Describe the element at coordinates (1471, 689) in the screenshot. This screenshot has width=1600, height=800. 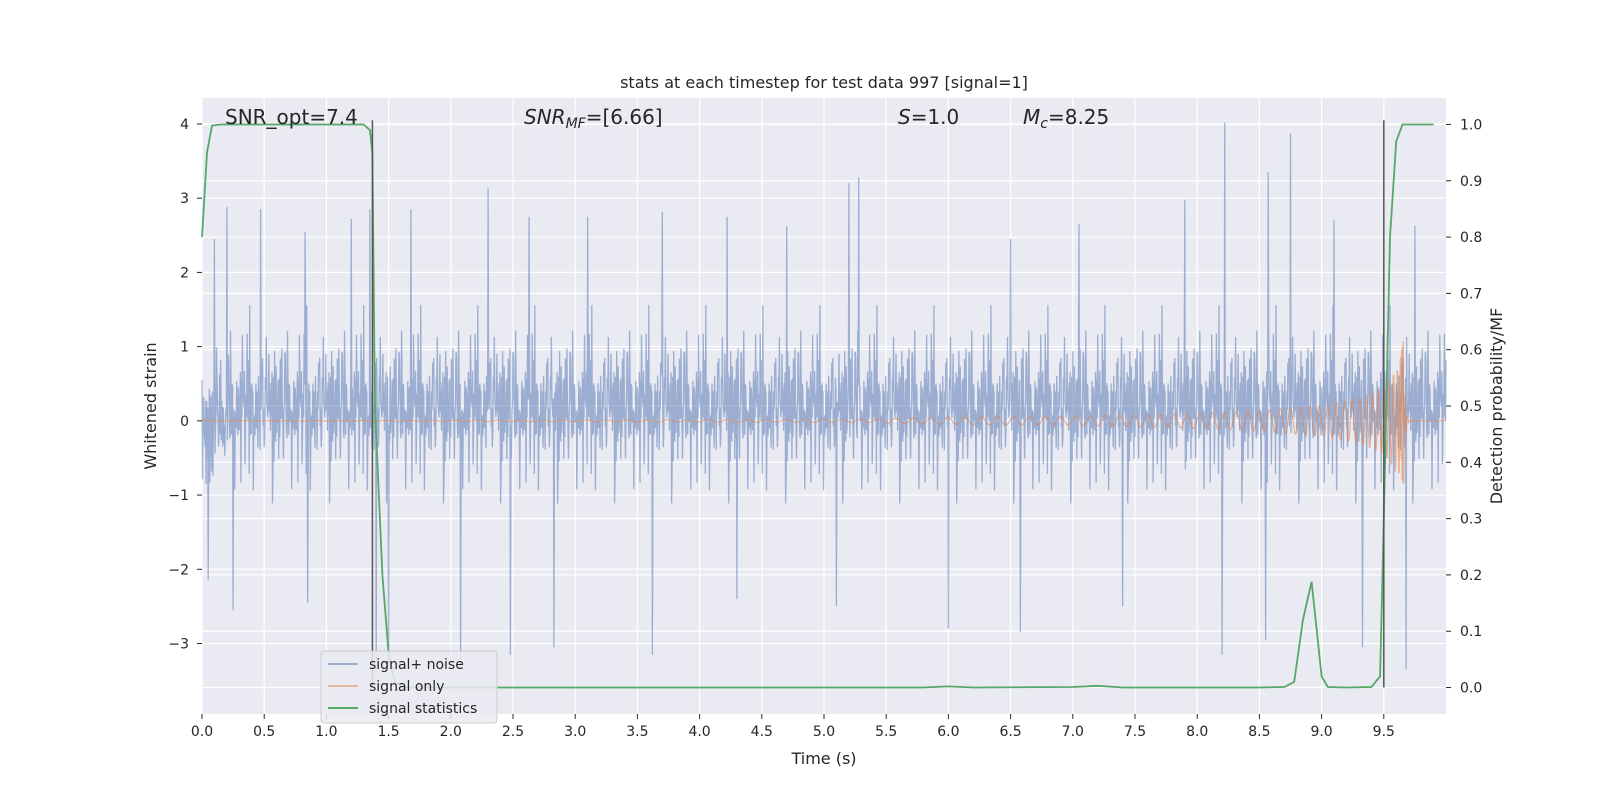
I see `right-y-tick-label: 0.0` at that location.